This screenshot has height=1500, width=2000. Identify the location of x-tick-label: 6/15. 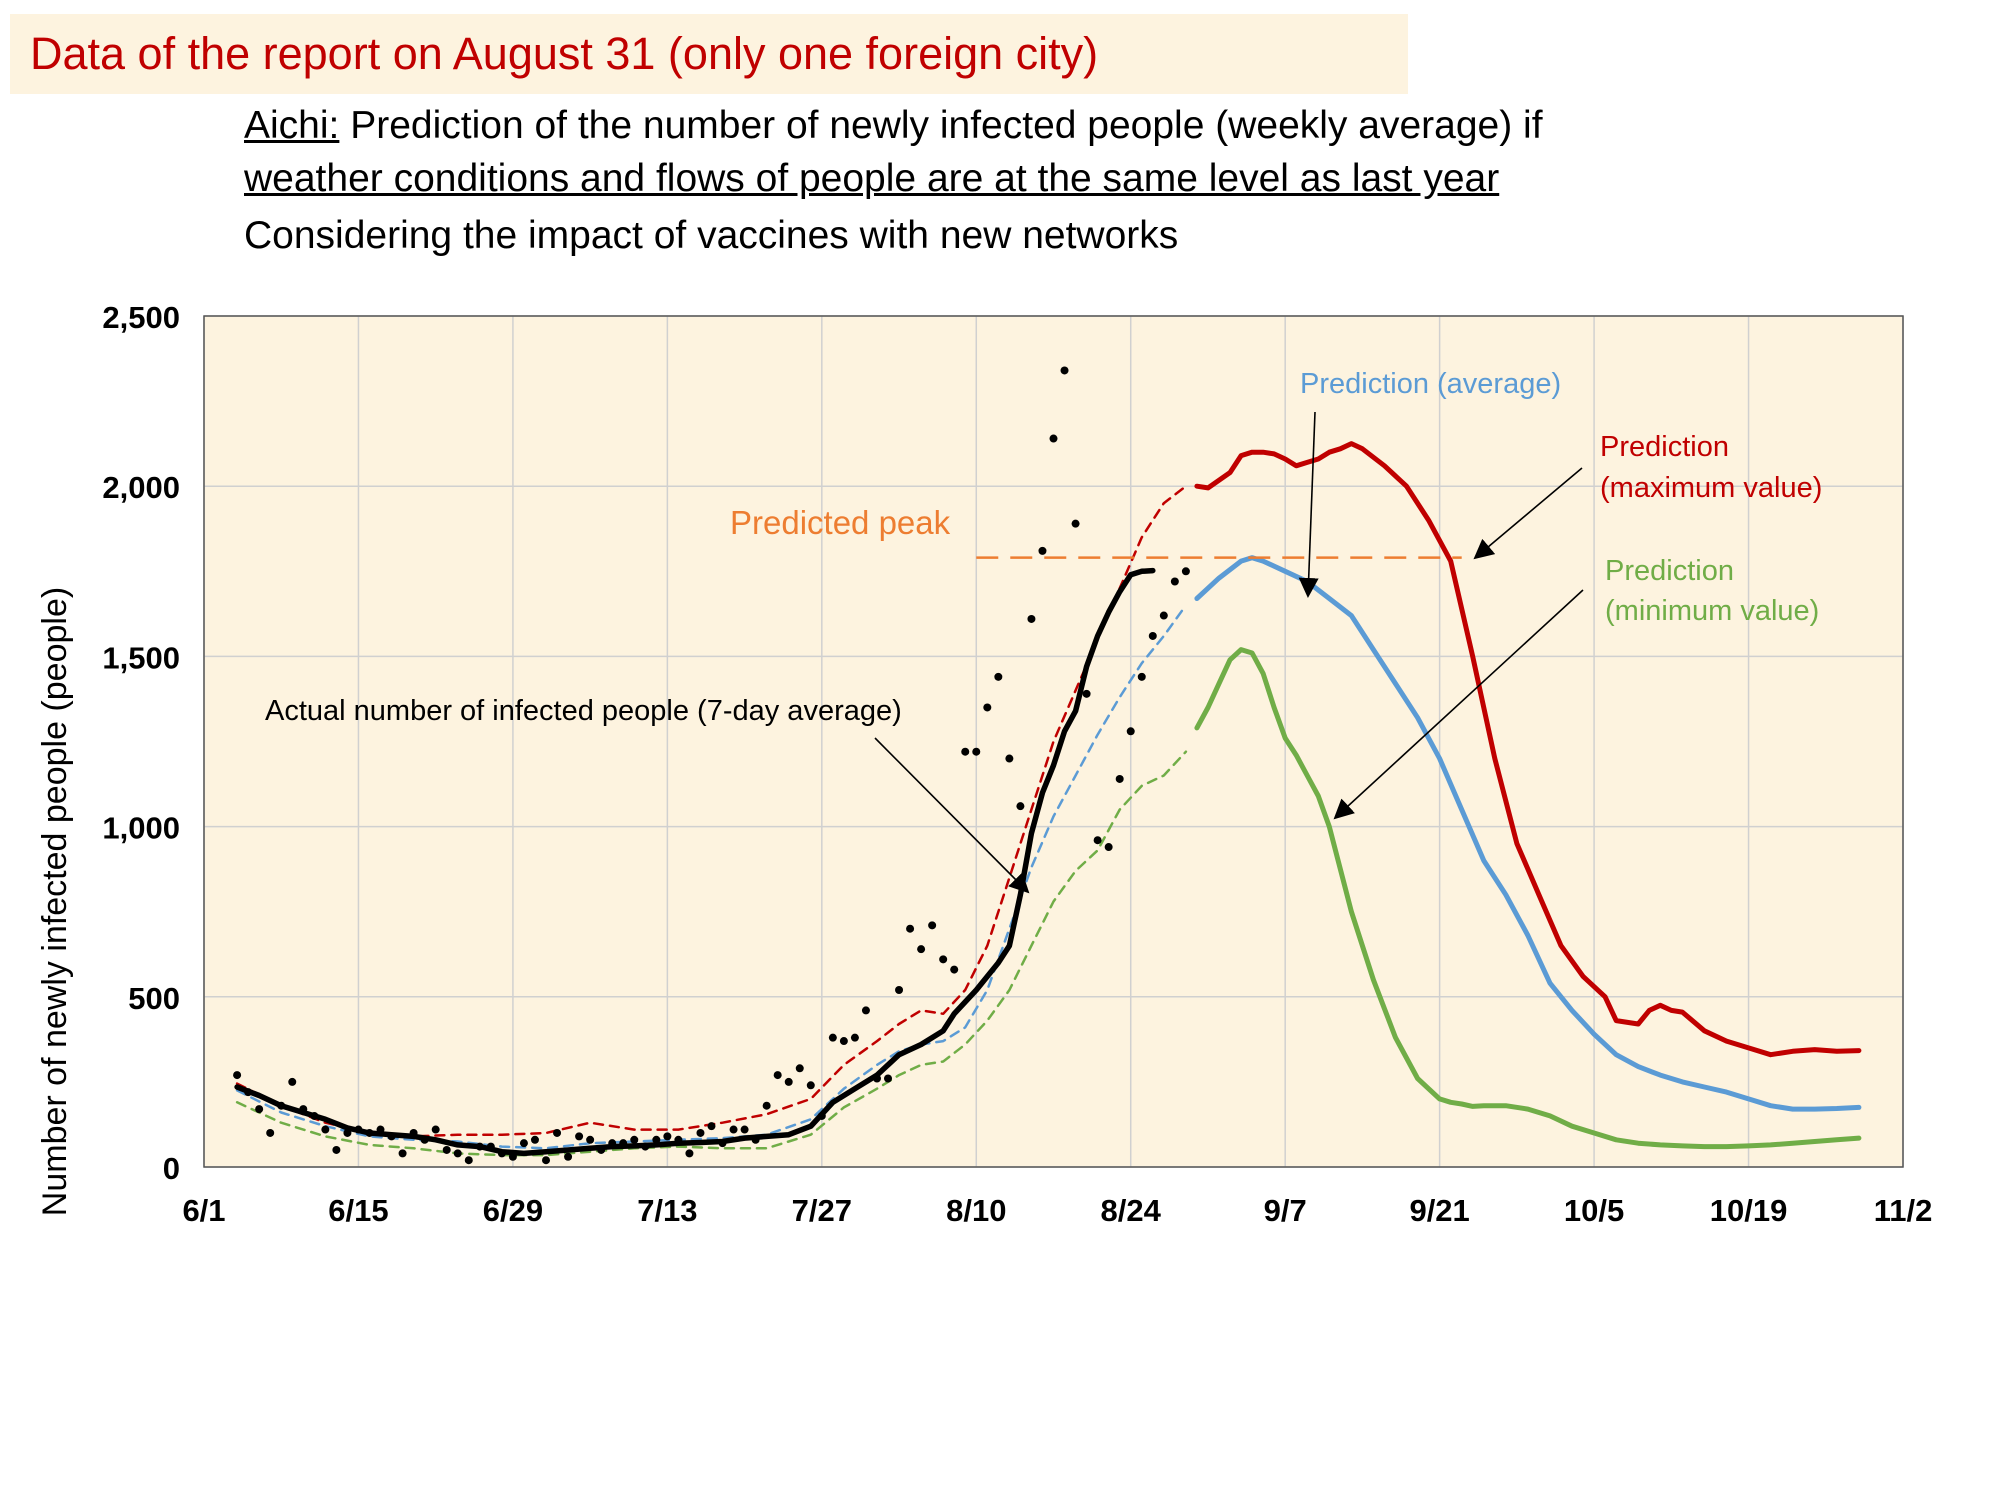
(358, 1210).